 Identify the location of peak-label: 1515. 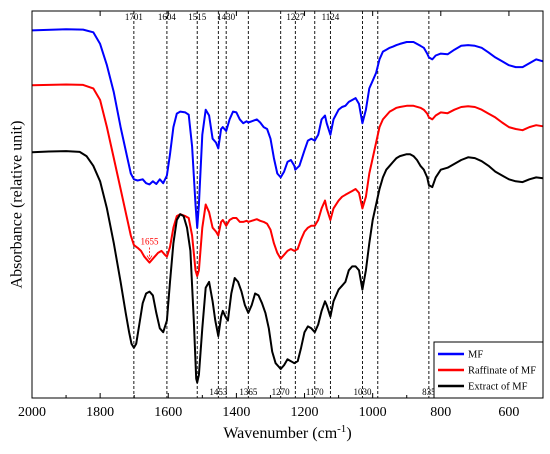
(197, 17).